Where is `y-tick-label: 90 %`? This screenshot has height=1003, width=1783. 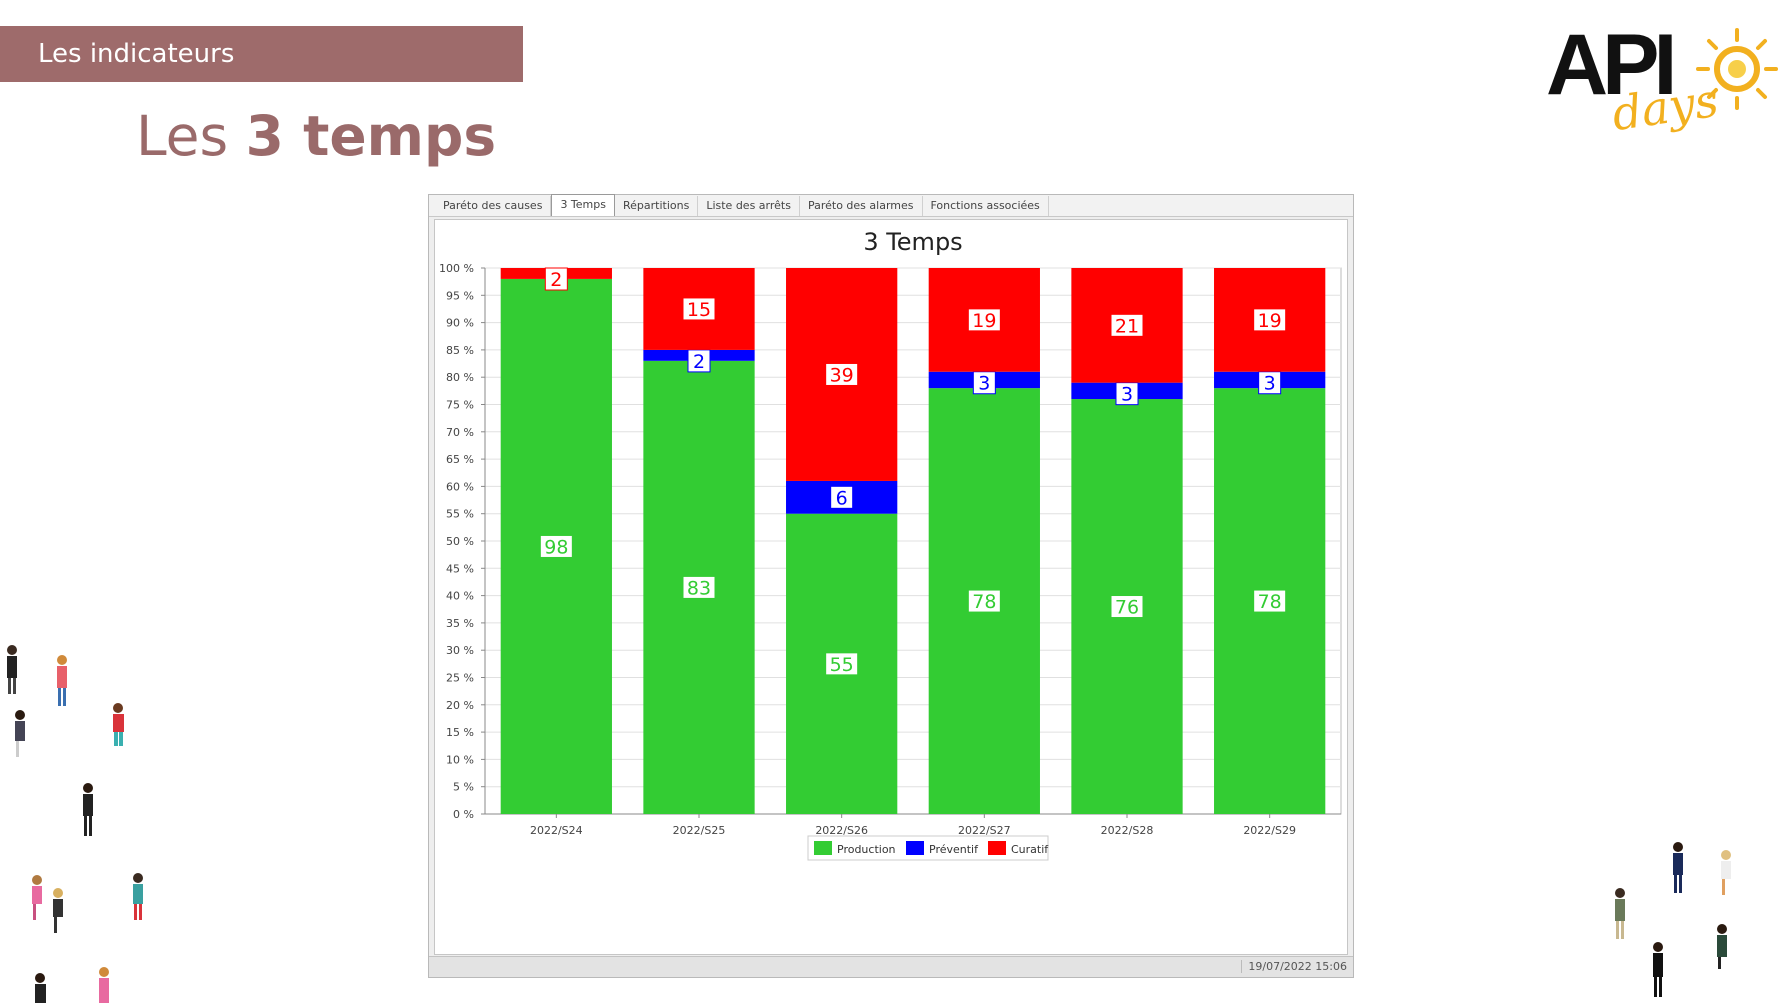
y-tick-label: 90 % is located at coordinates (460, 323).